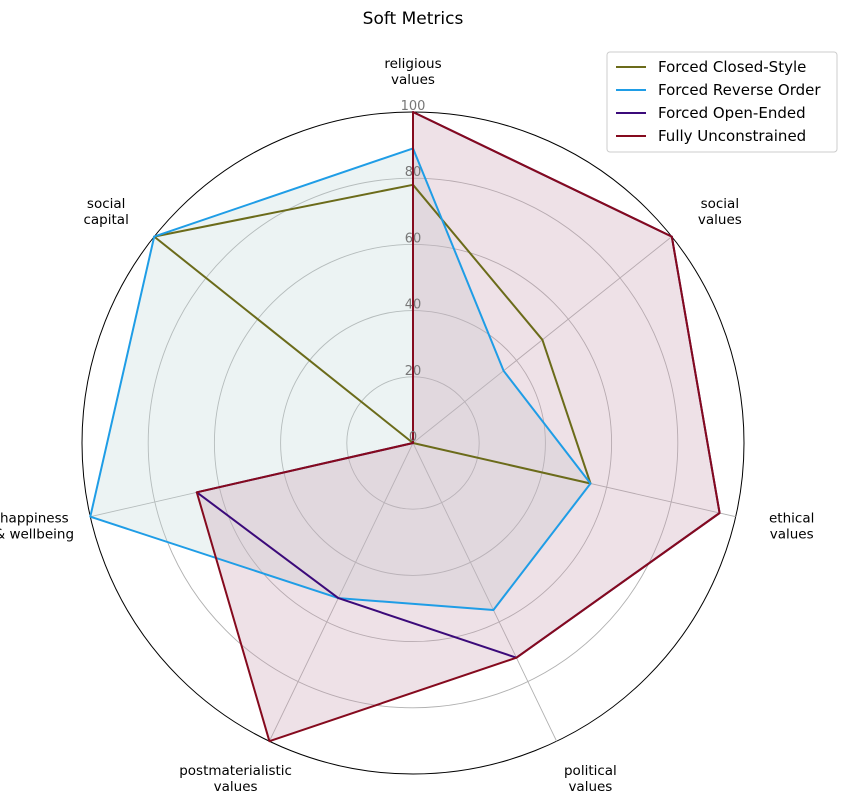 Image resolution: width=847 pixels, height=802 pixels. I want to click on axis-label: political values, so click(590, 779).